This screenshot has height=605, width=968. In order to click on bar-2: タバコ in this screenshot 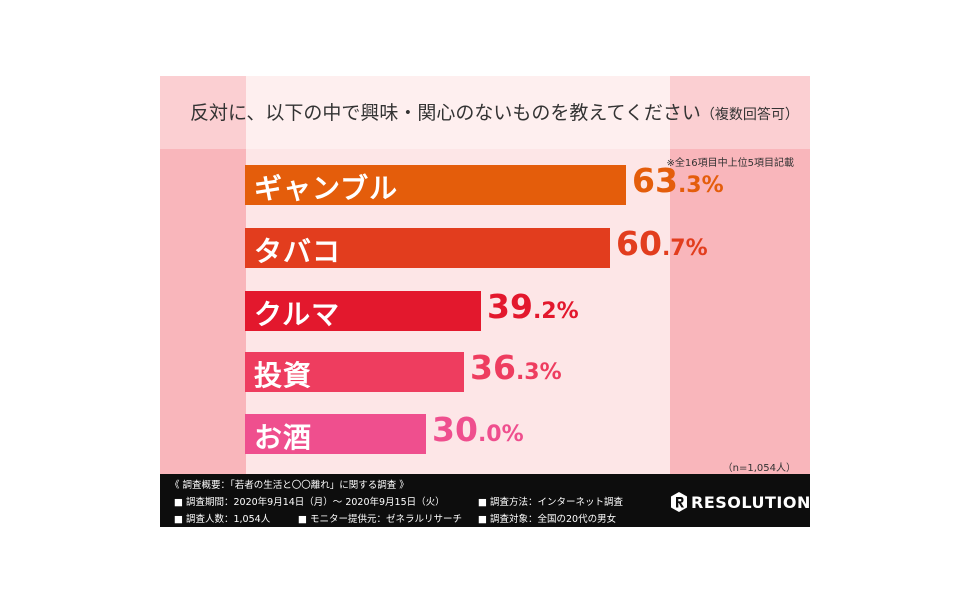, I will do `click(427, 248)`.